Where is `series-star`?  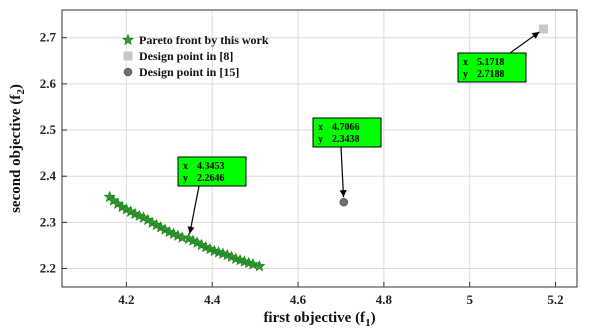 series-star is located at coordinates (184, 231).